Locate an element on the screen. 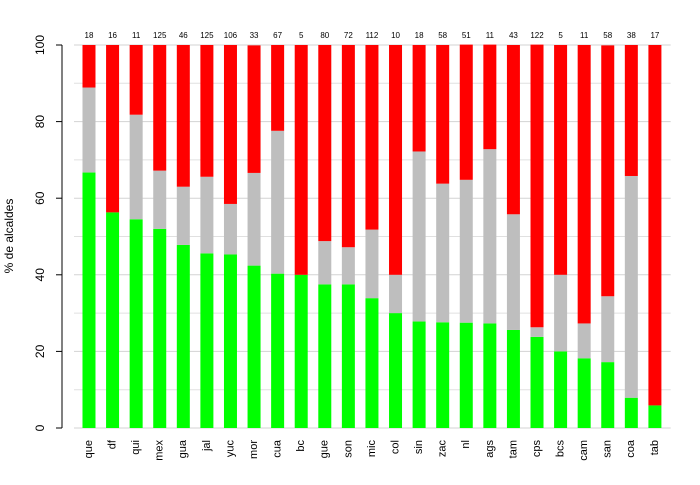  x-tick-label: nl is located at coordinates (466, 444).